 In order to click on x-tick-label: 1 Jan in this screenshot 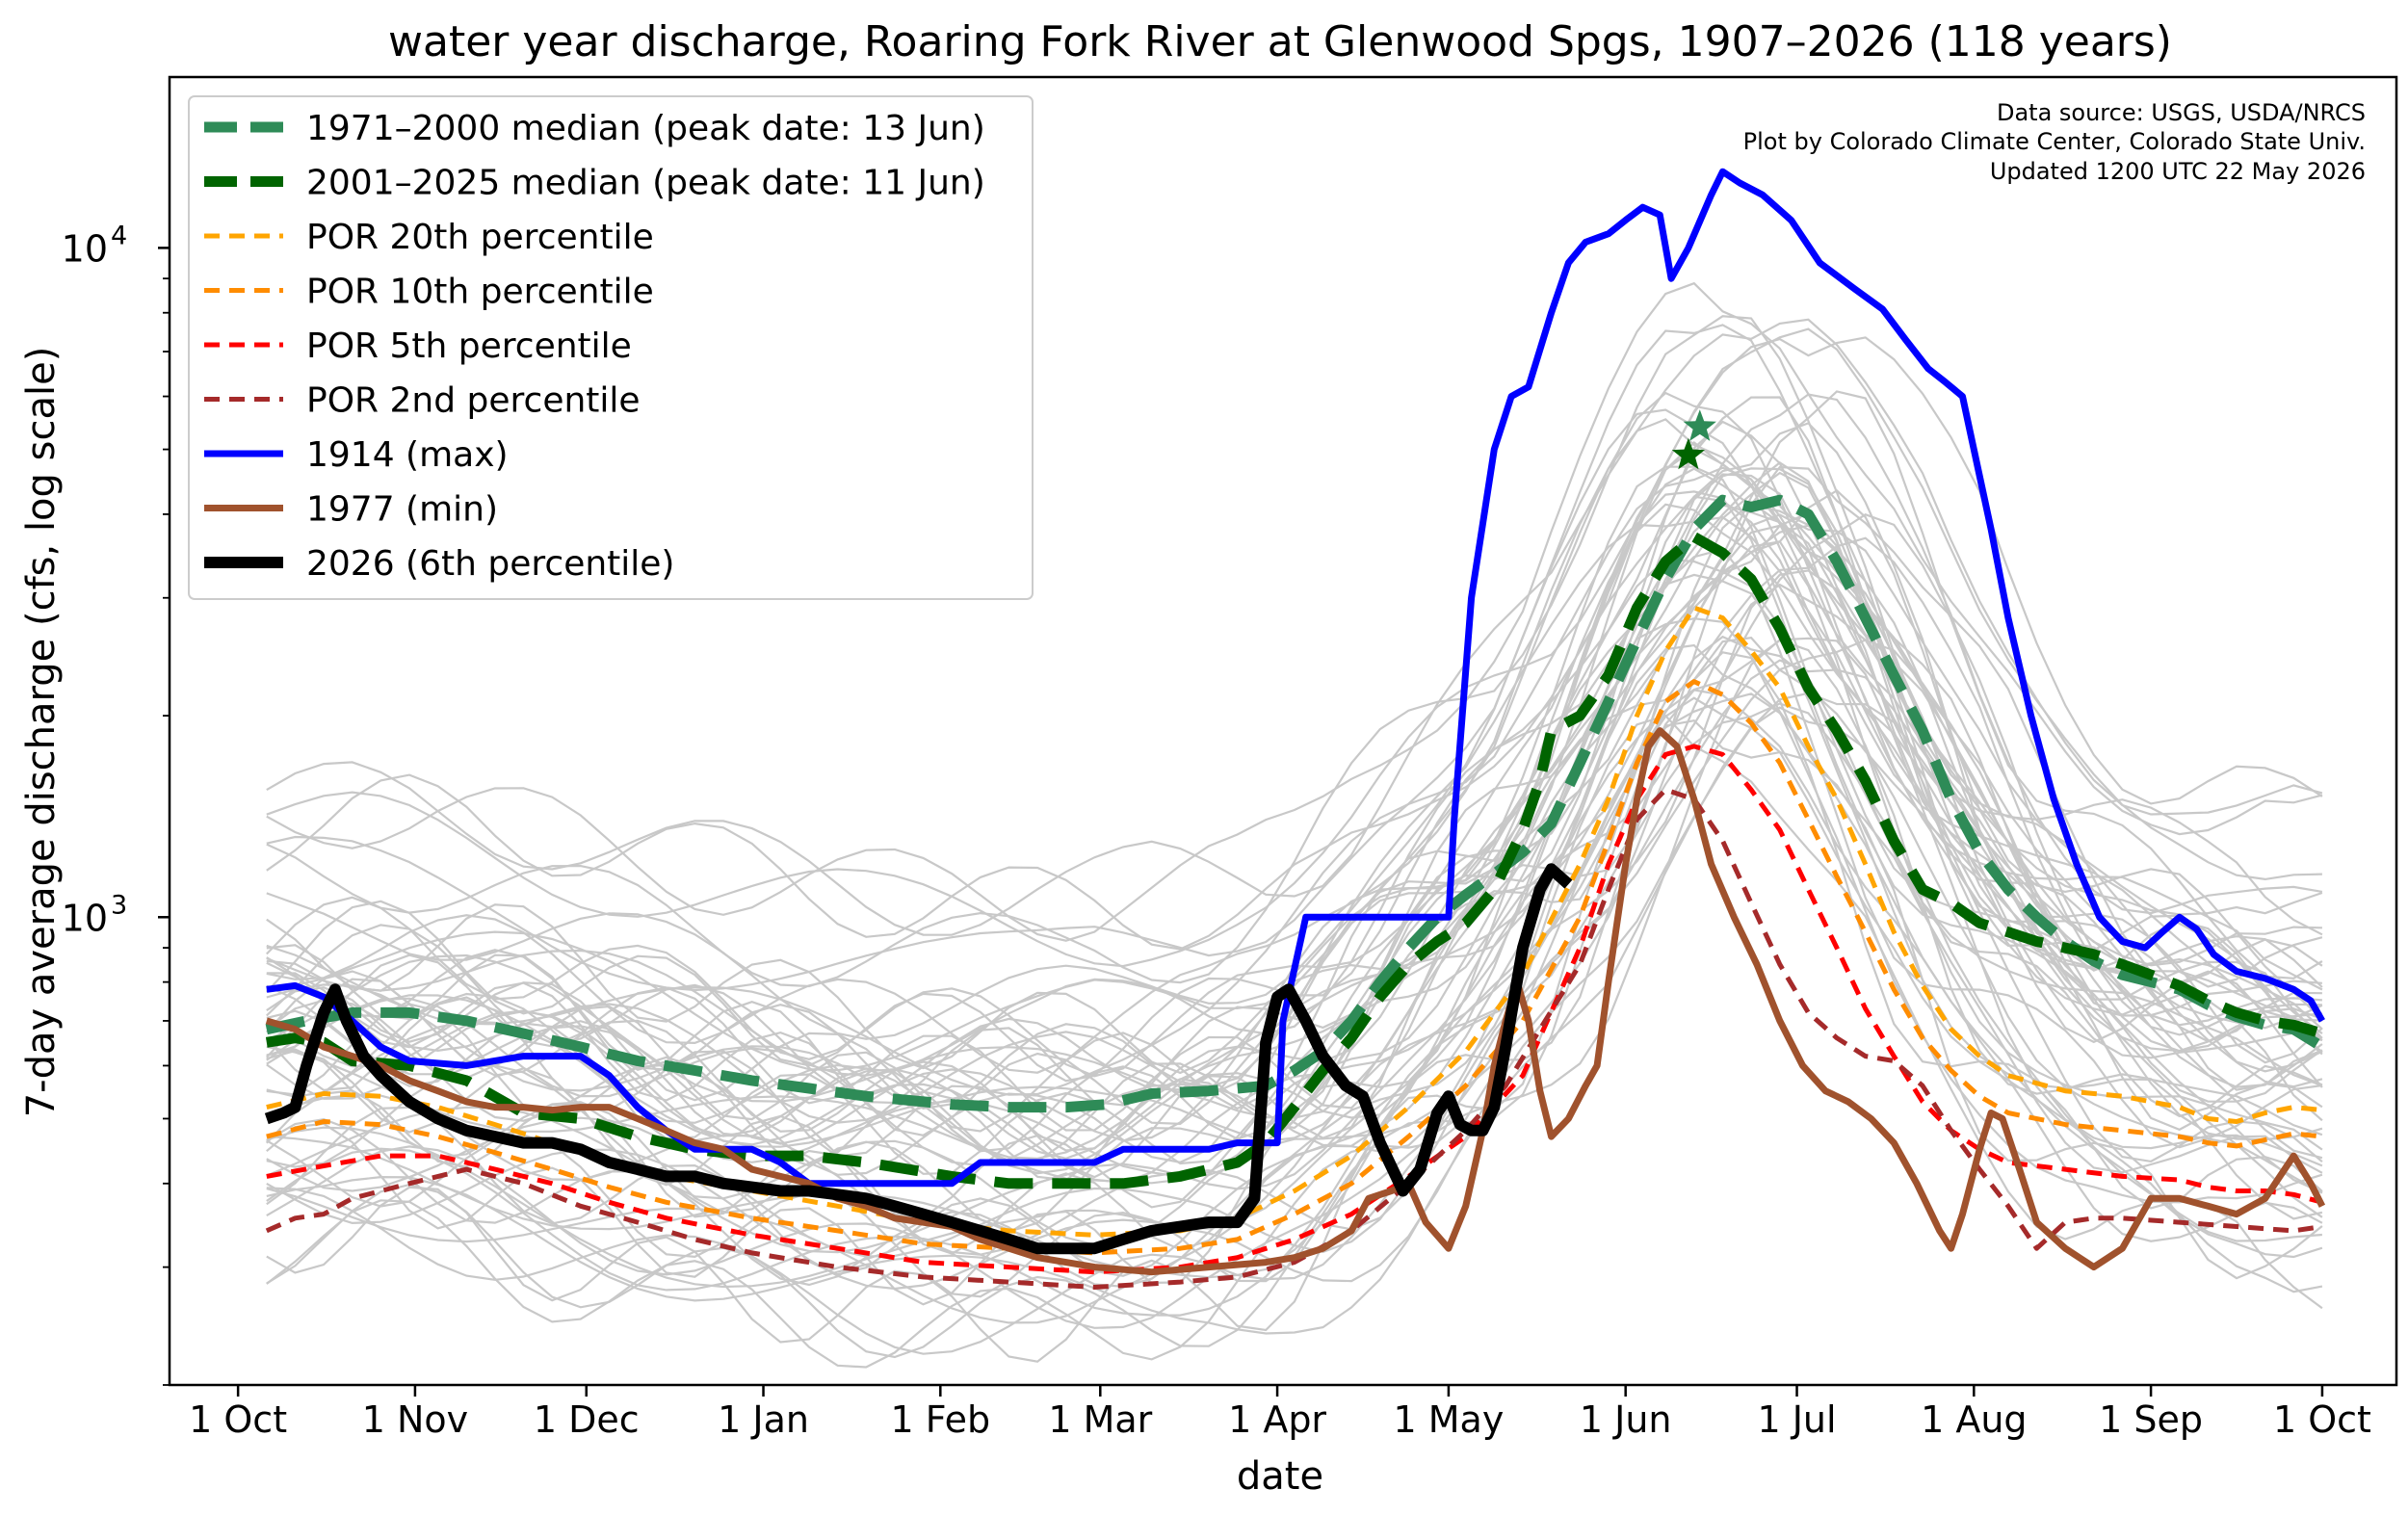, I will do `click(763, 1420)`.